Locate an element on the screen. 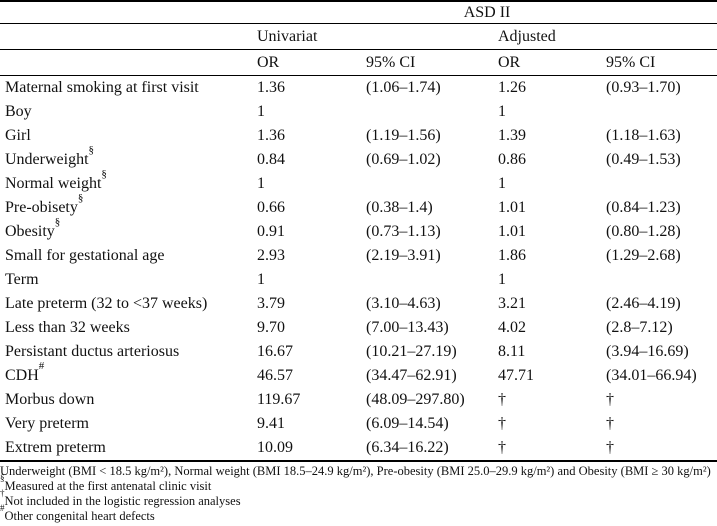  column-header-row: OR 95% CI OR 95% CI is located at coordinates (358, 62).